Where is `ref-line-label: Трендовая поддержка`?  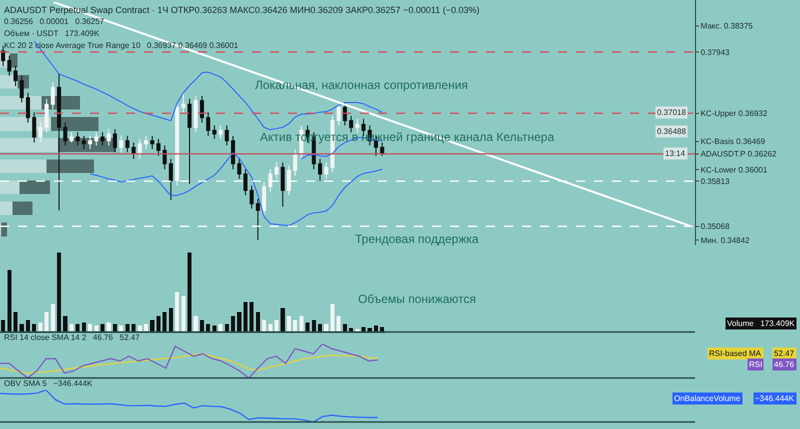
ref-line-label: Трендовая поддержка is located at coordinates (417, 239).